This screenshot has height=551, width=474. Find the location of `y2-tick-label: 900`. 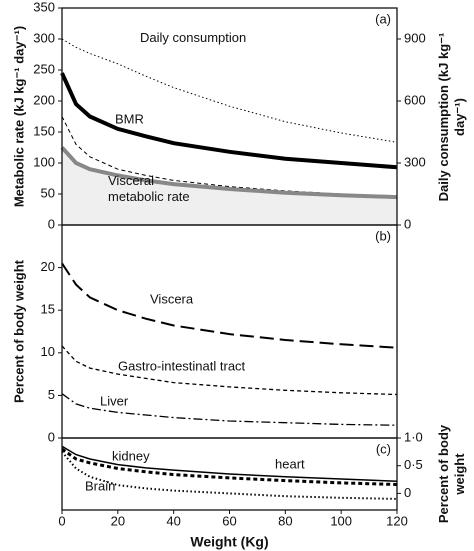

y2-tick-label: 900 is located at coordinates (415, 37).